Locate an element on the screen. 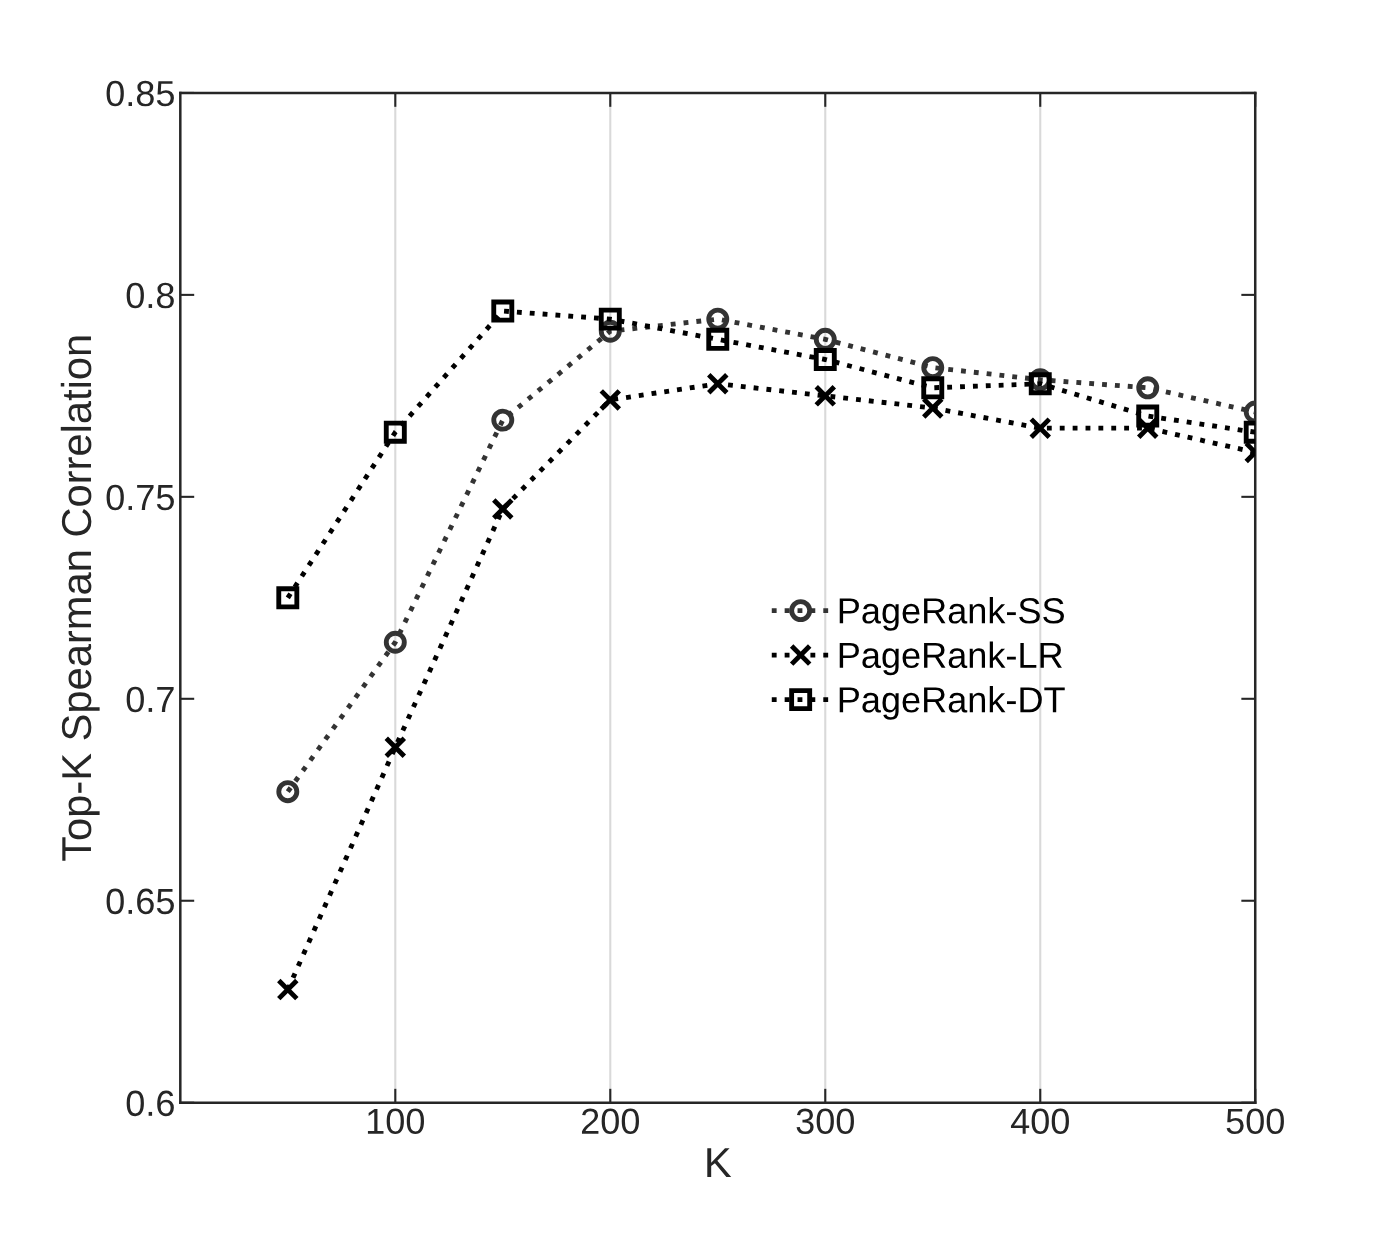  x-tick-label: 400 is located at coordinates (1039, 1121).